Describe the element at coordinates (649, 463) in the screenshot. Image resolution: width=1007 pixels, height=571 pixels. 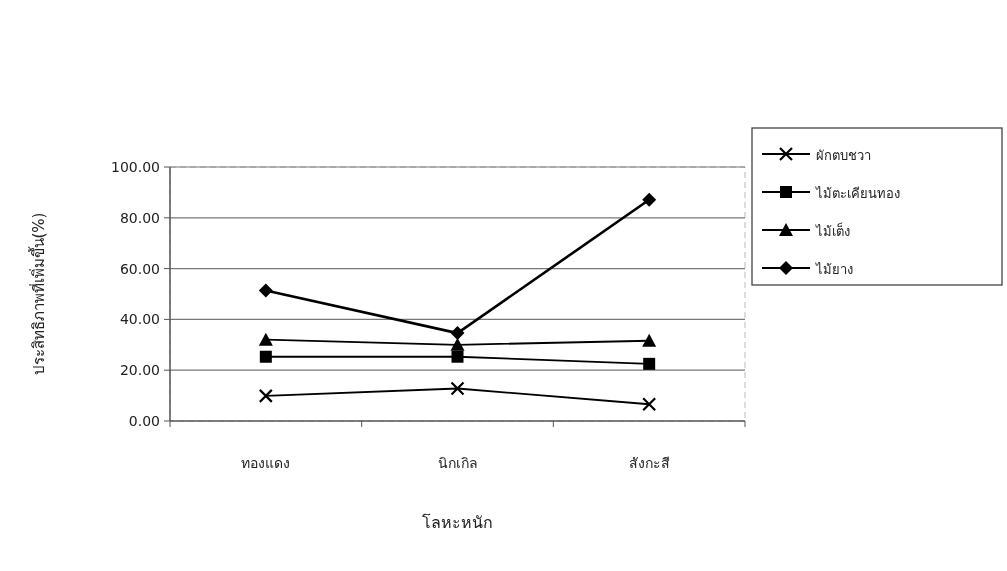
I see `x-tick-label: สังกะสี` at that location.